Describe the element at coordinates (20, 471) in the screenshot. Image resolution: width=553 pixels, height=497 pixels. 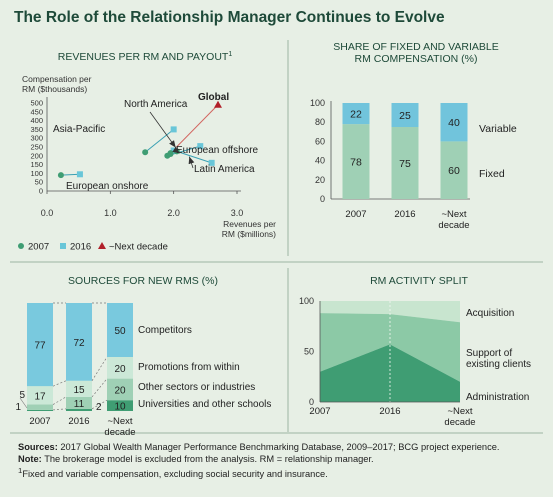
I see `footnote-mark: 1` at that location.